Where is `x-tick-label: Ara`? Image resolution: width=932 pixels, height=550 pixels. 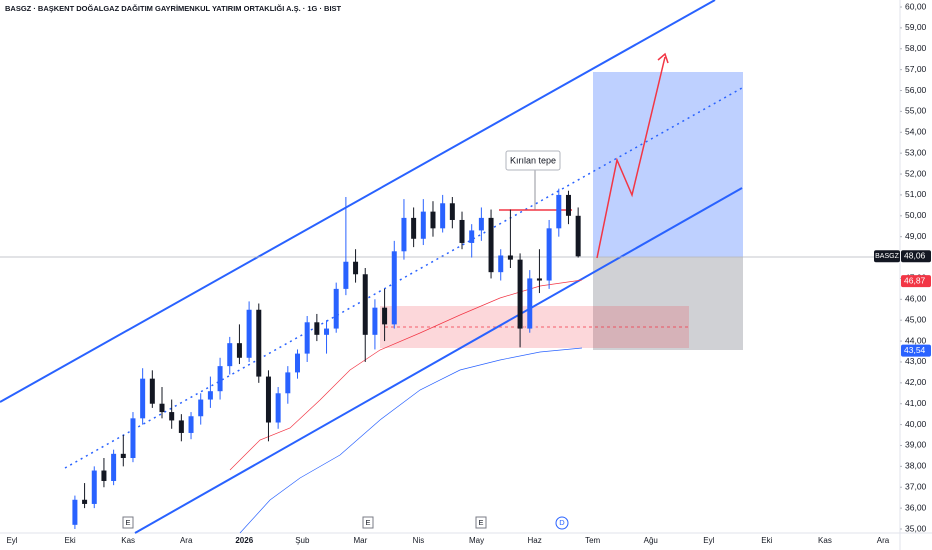 x-tick-label: Ara is located at coordinates (186, 540).